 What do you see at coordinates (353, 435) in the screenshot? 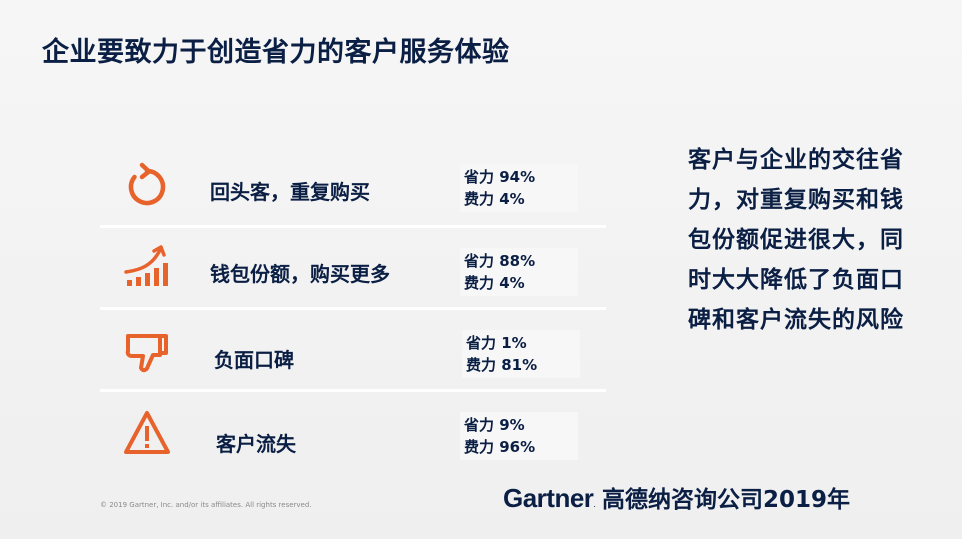
I see `metric-row: 客户流失 省力 9% 费力 96%` at bounding box center [353, 435].